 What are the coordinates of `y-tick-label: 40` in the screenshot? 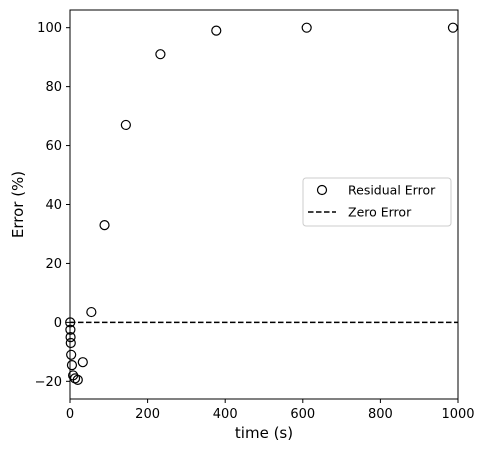 It's located at (53, 205).